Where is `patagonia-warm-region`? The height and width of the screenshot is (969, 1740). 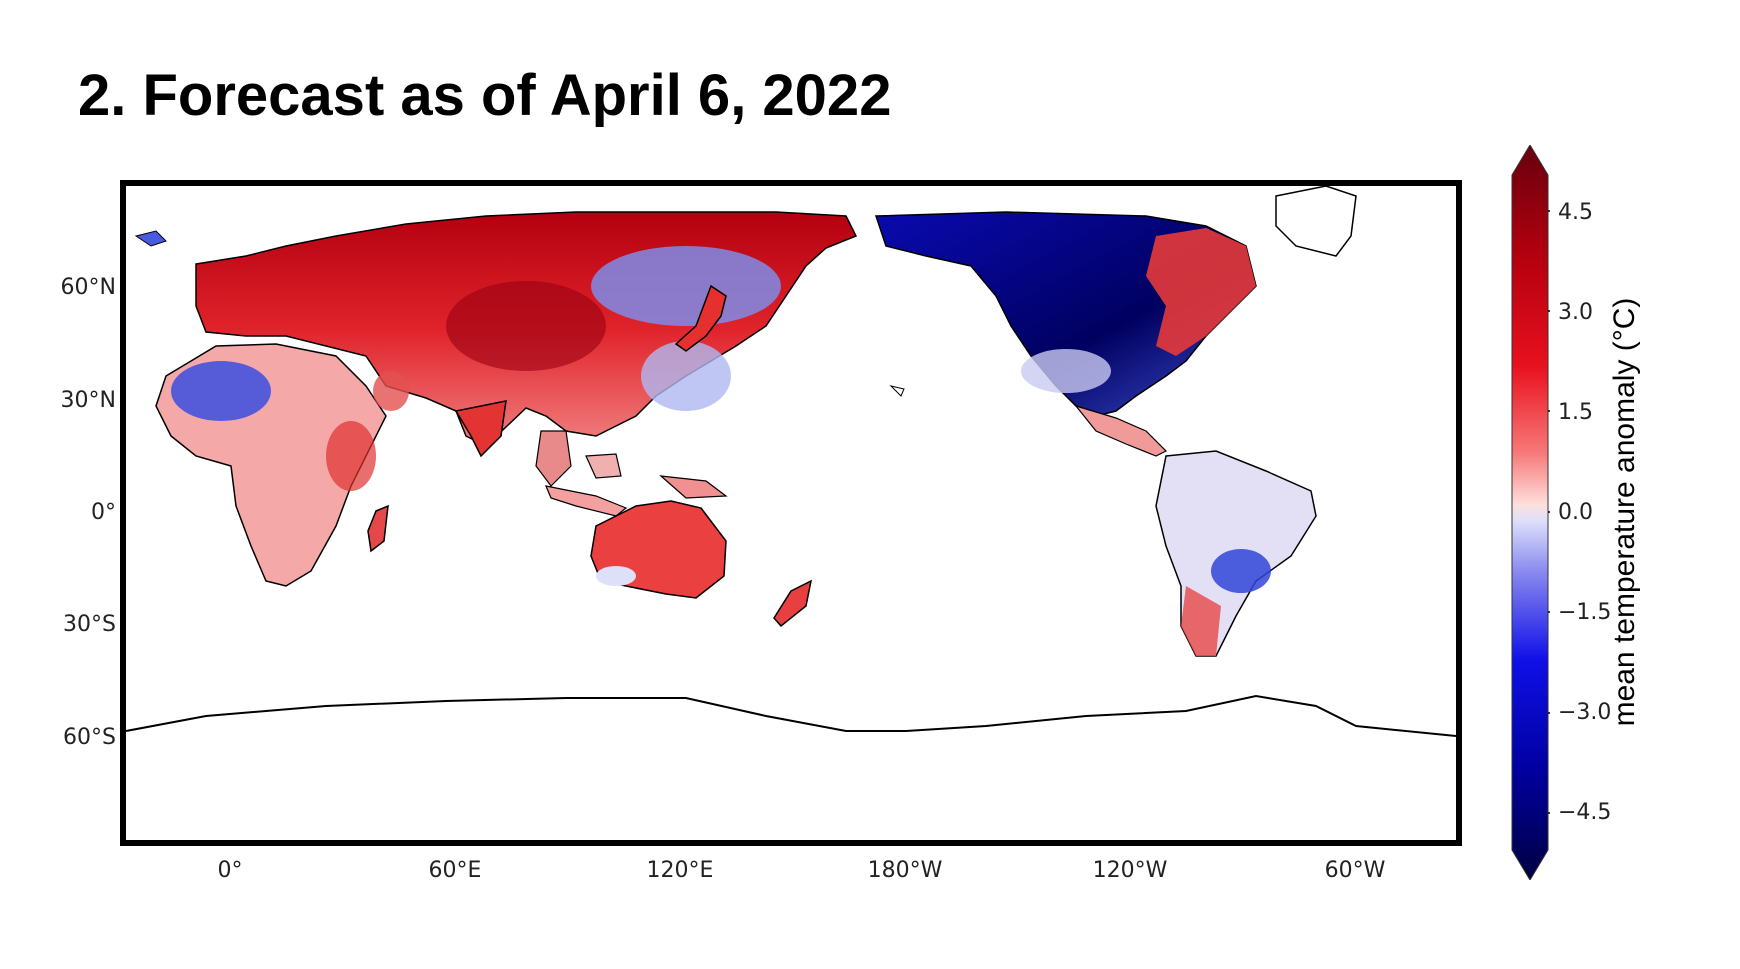
patagonia-warm-region is located at coordinates (1201, 621).